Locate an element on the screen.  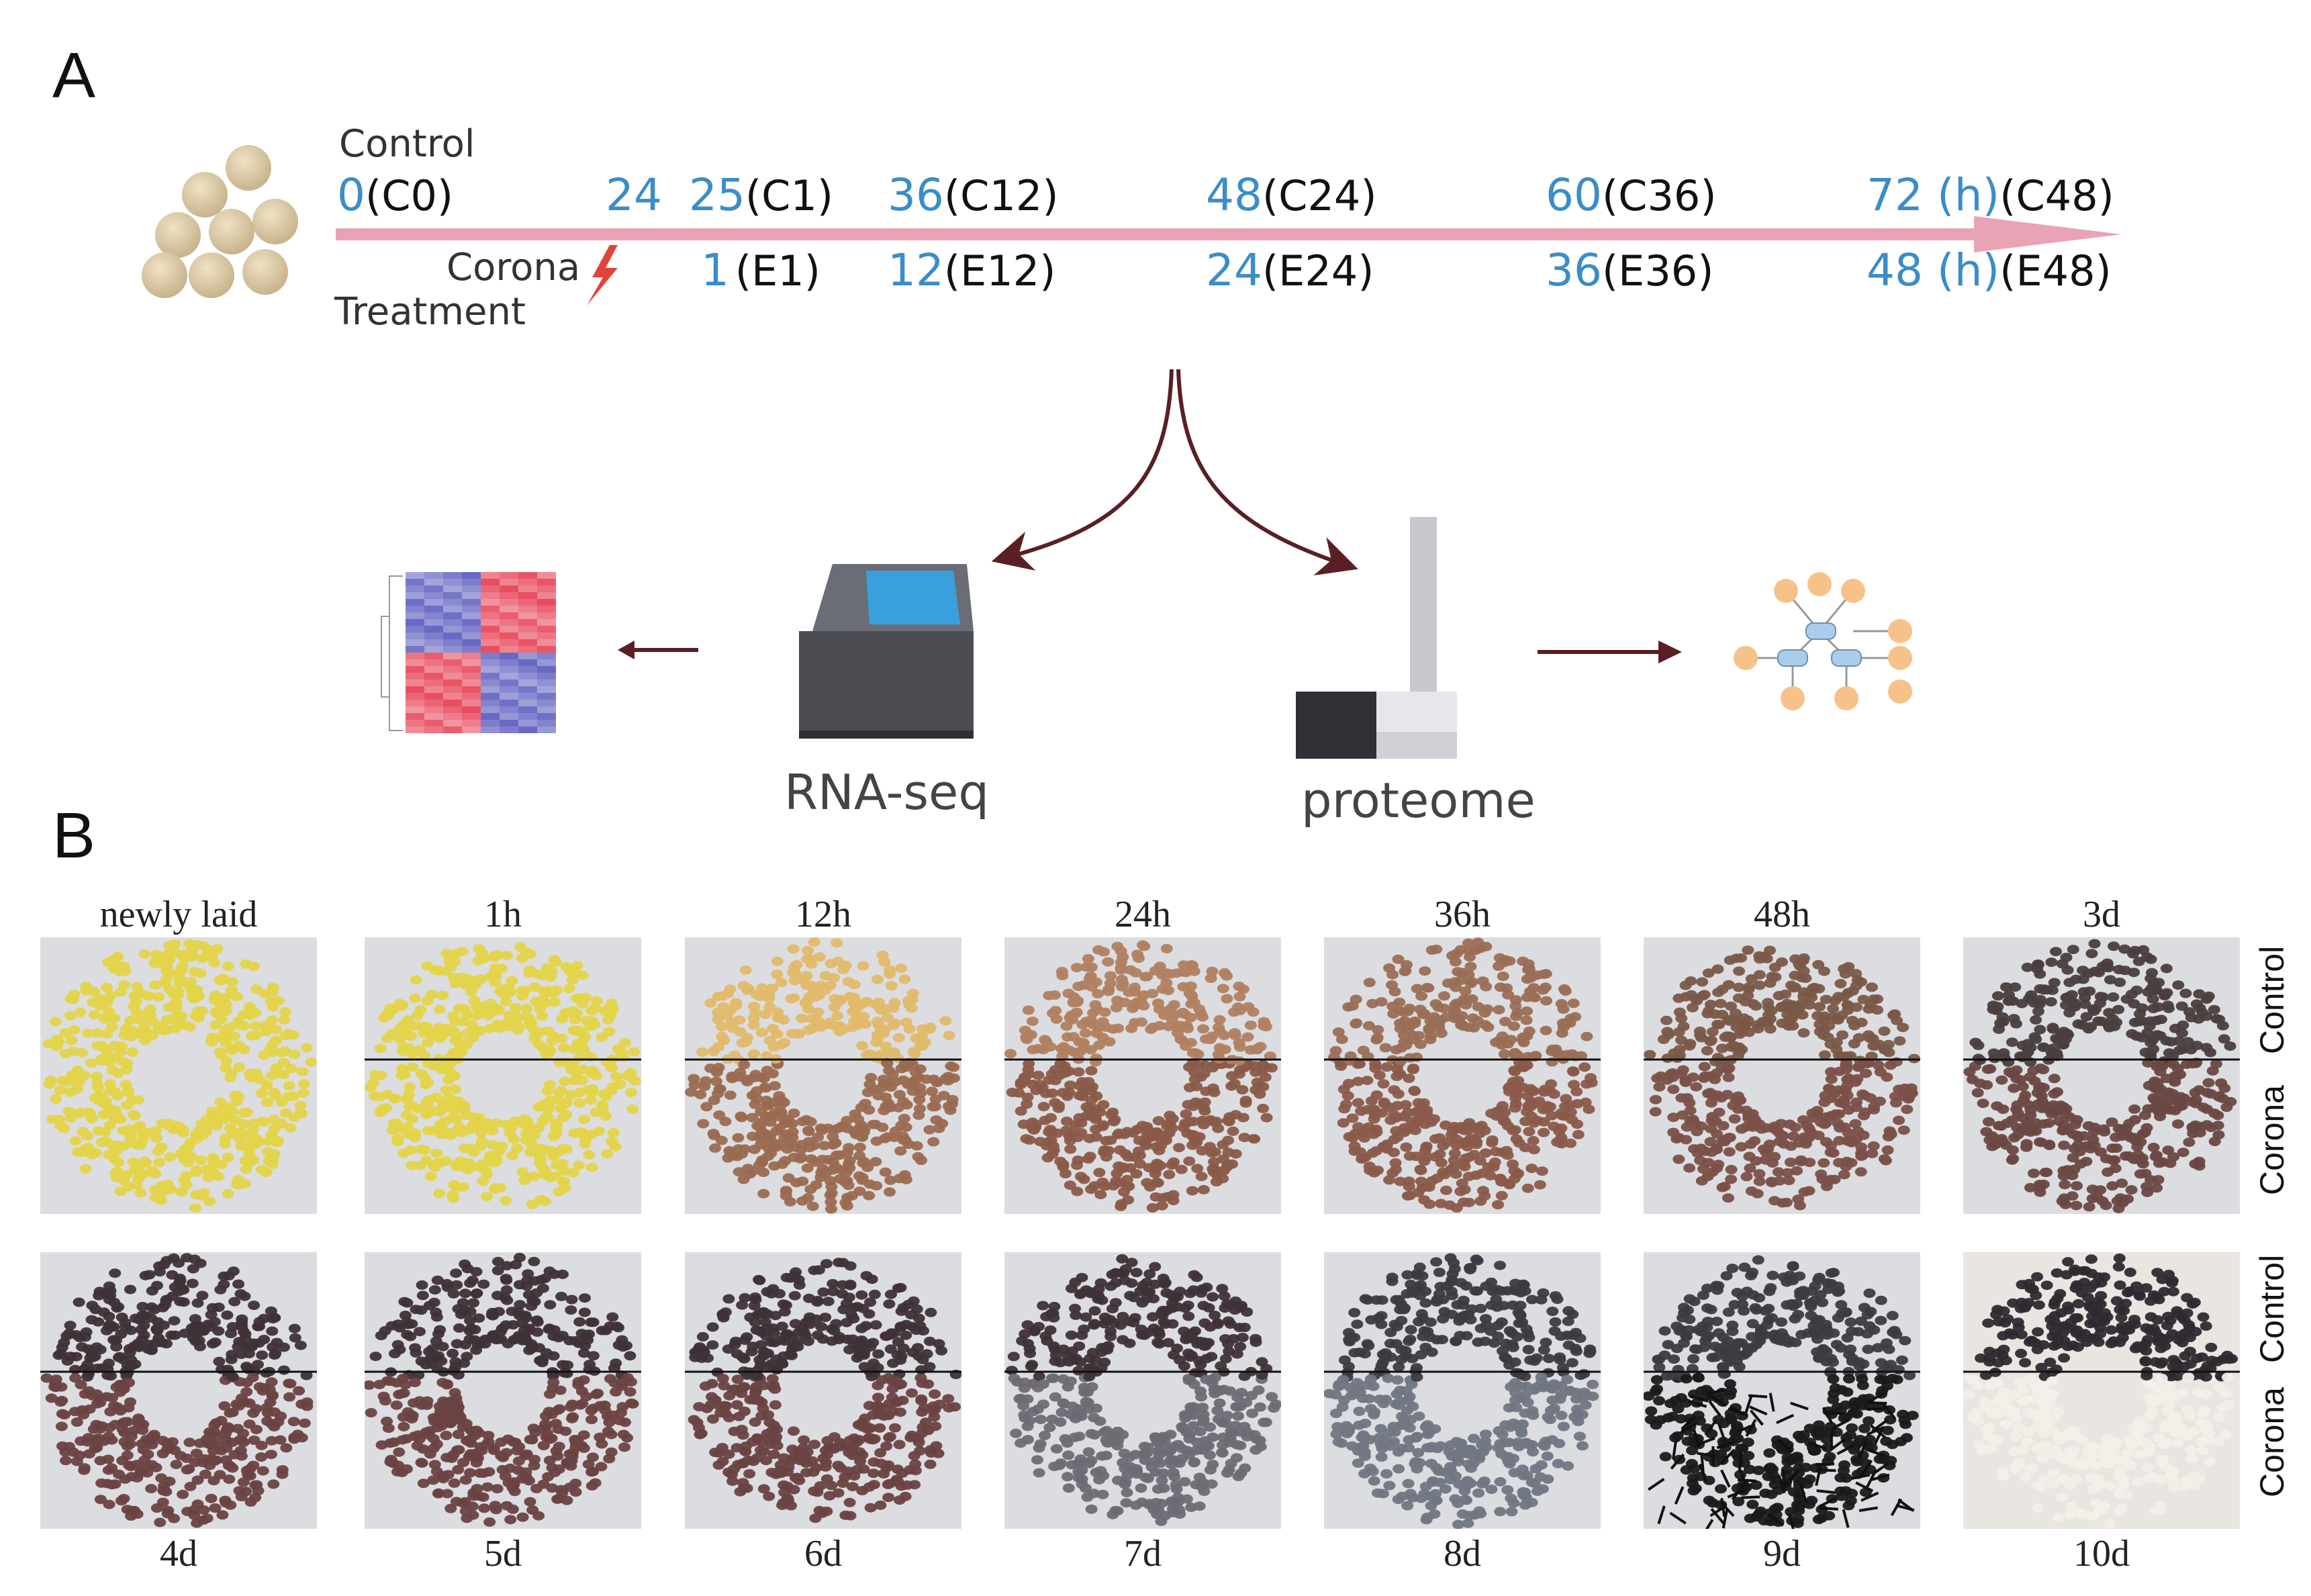
workflow-split-arrows is located at coordinates (1174, 473).